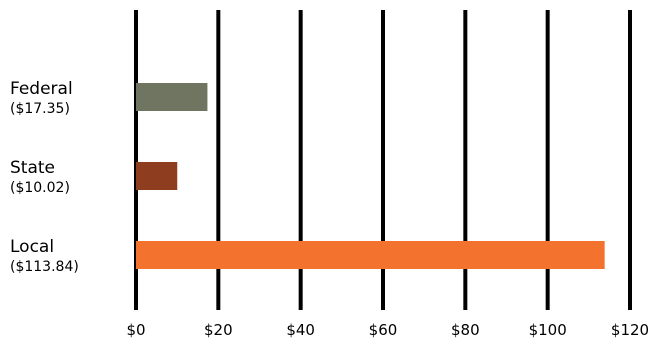  I want to click on x-axis-ticks: $0 $20 $40 $60 $80 $100 $120, so click(387, 330).